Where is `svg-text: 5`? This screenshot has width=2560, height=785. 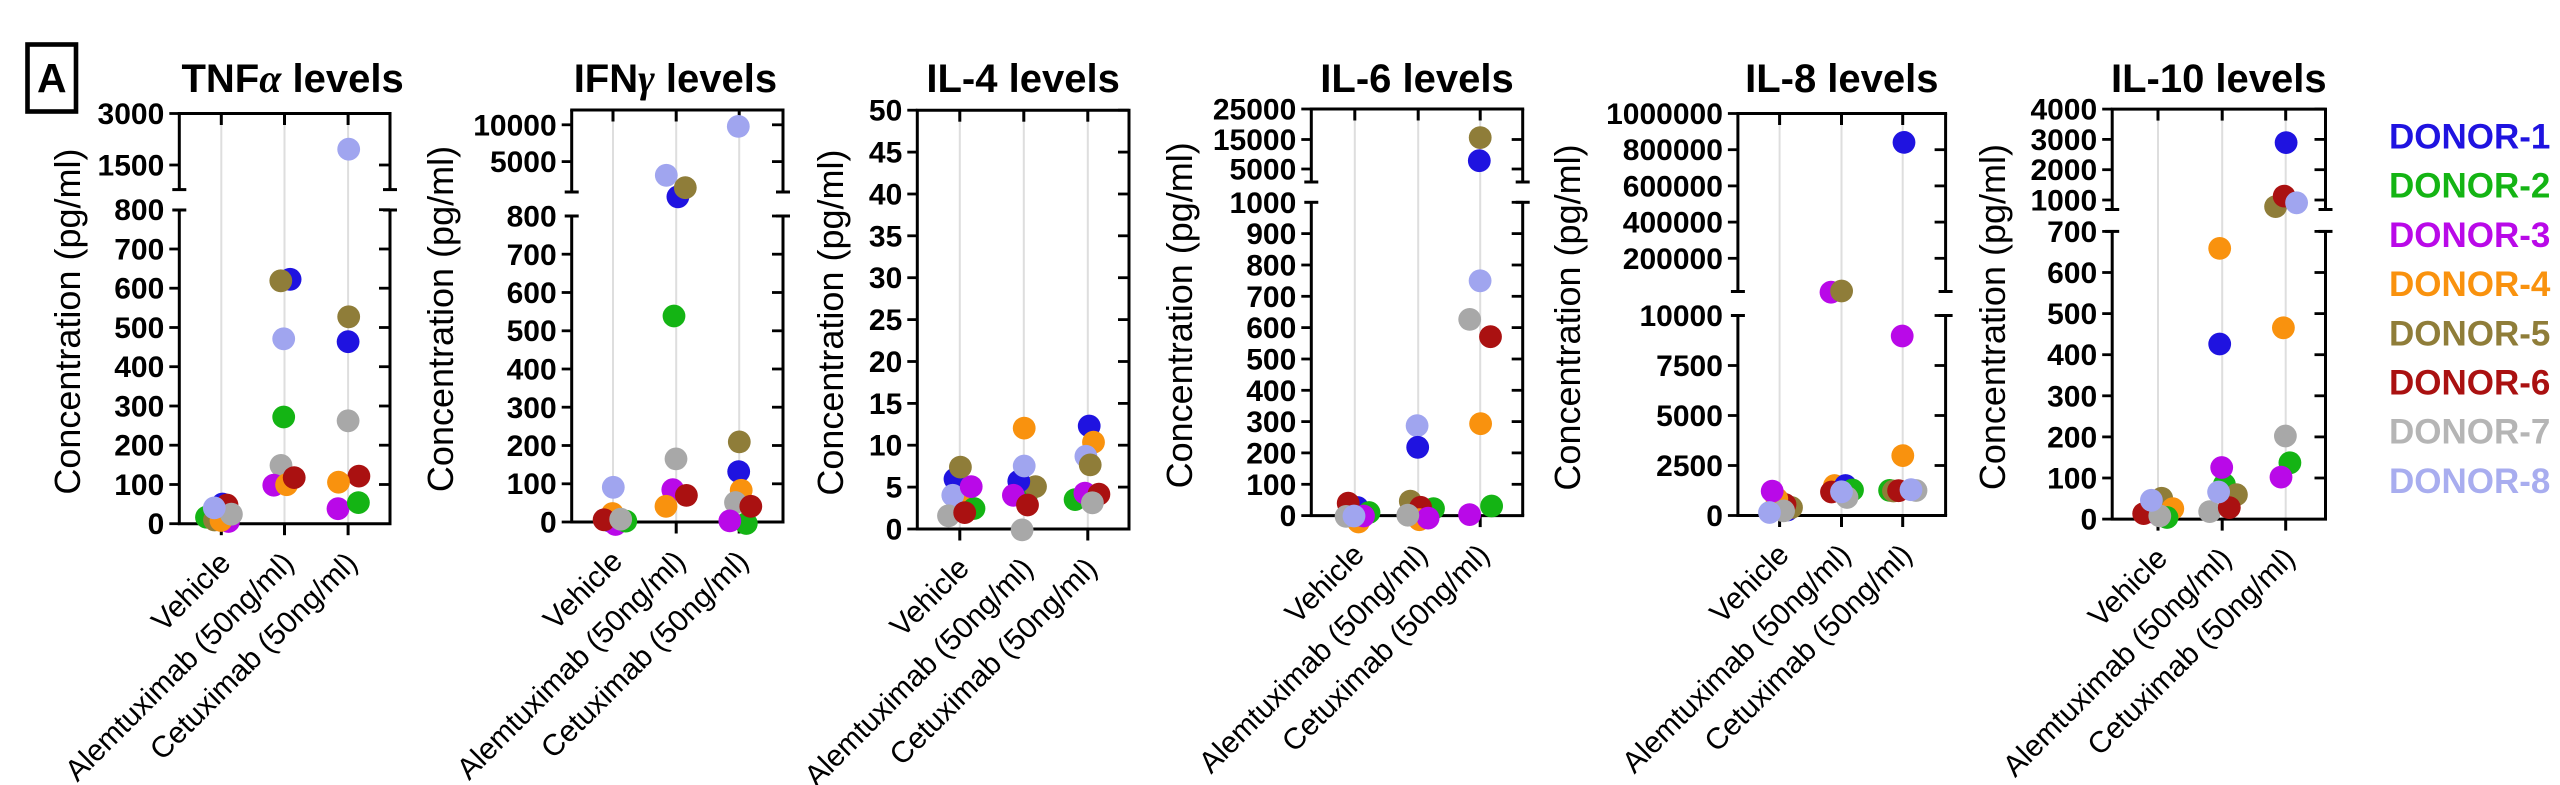
svg-text: 5 is located at coordinates (894, 488).